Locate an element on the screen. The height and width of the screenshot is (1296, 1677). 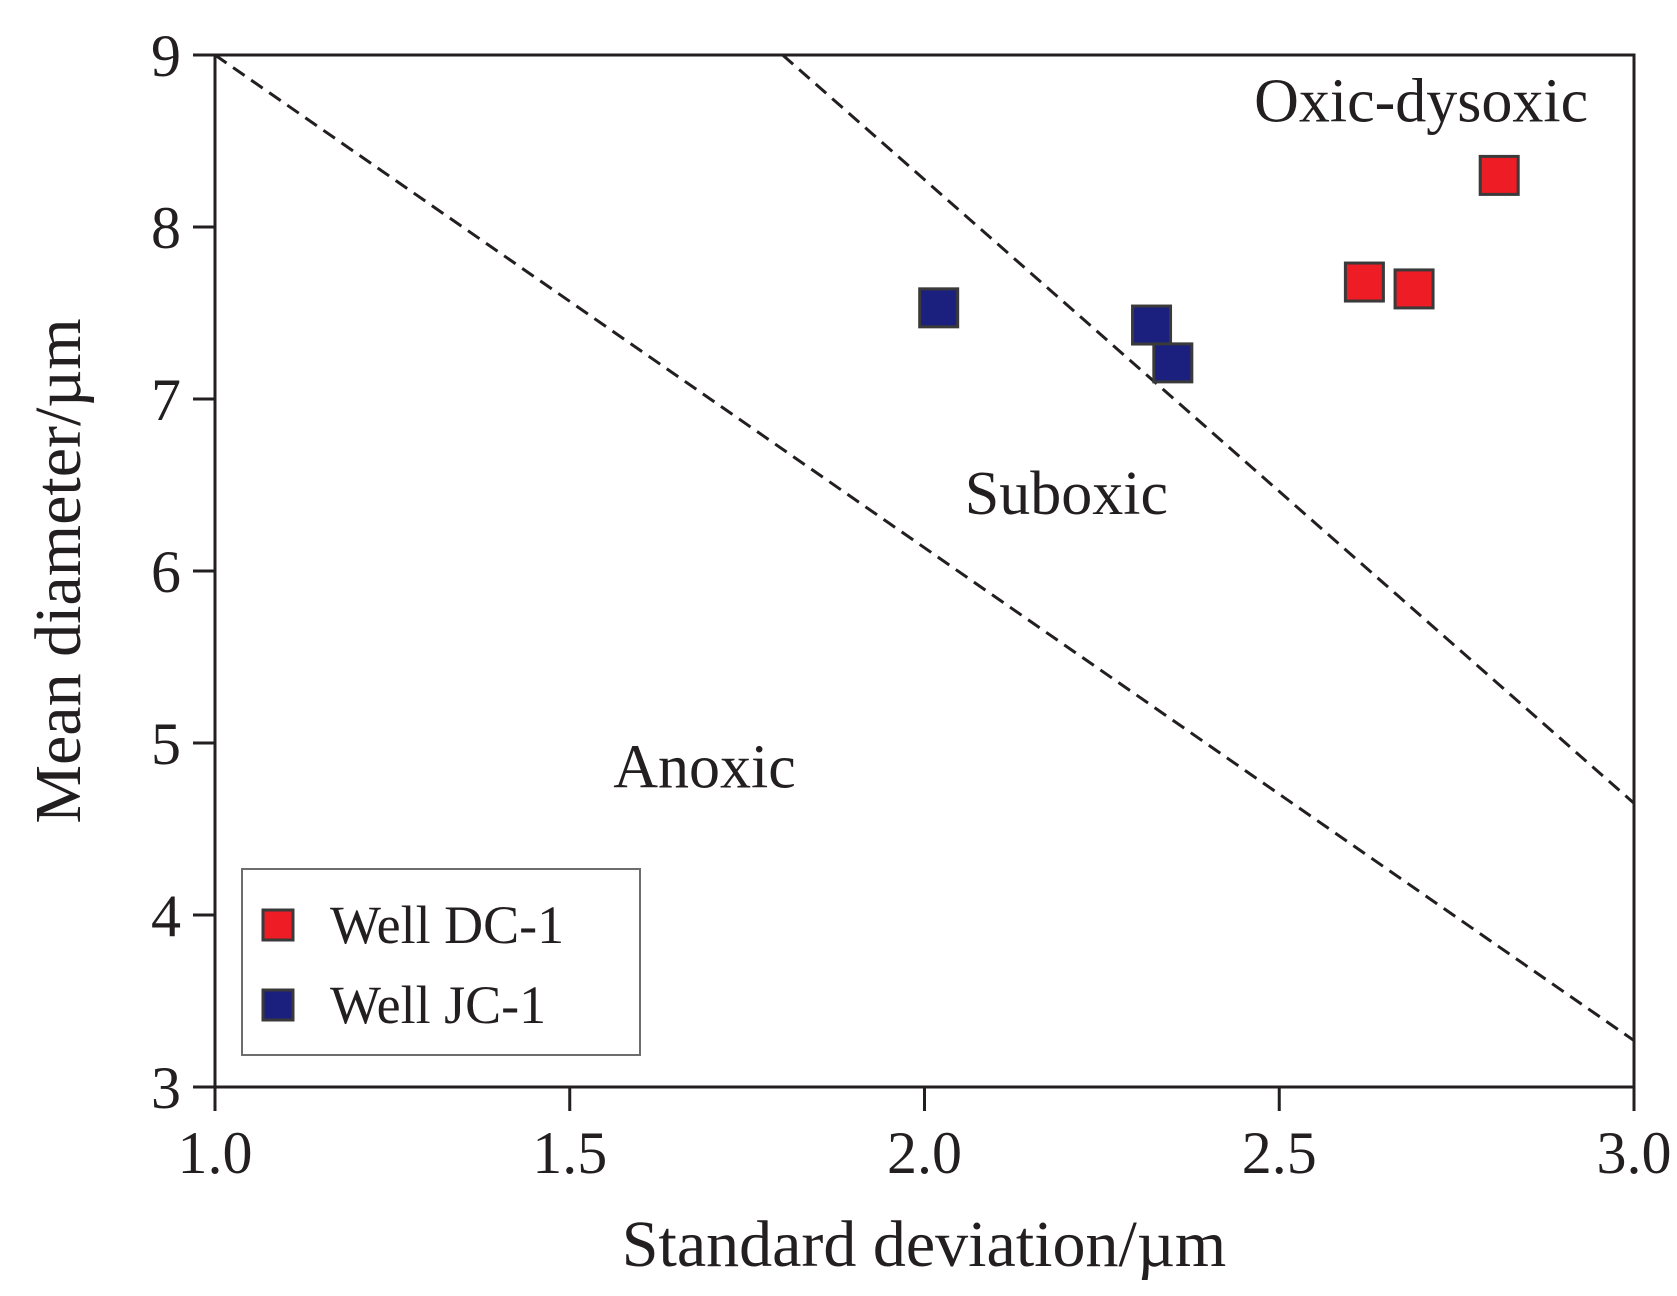
y-tick-label: 7 is located at coordinates (166, 400).